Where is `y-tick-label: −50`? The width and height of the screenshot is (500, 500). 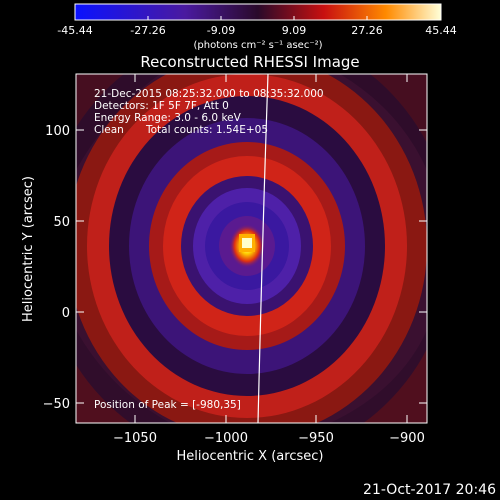
y-tick-label: −50 is located at coordinates (56, 404).